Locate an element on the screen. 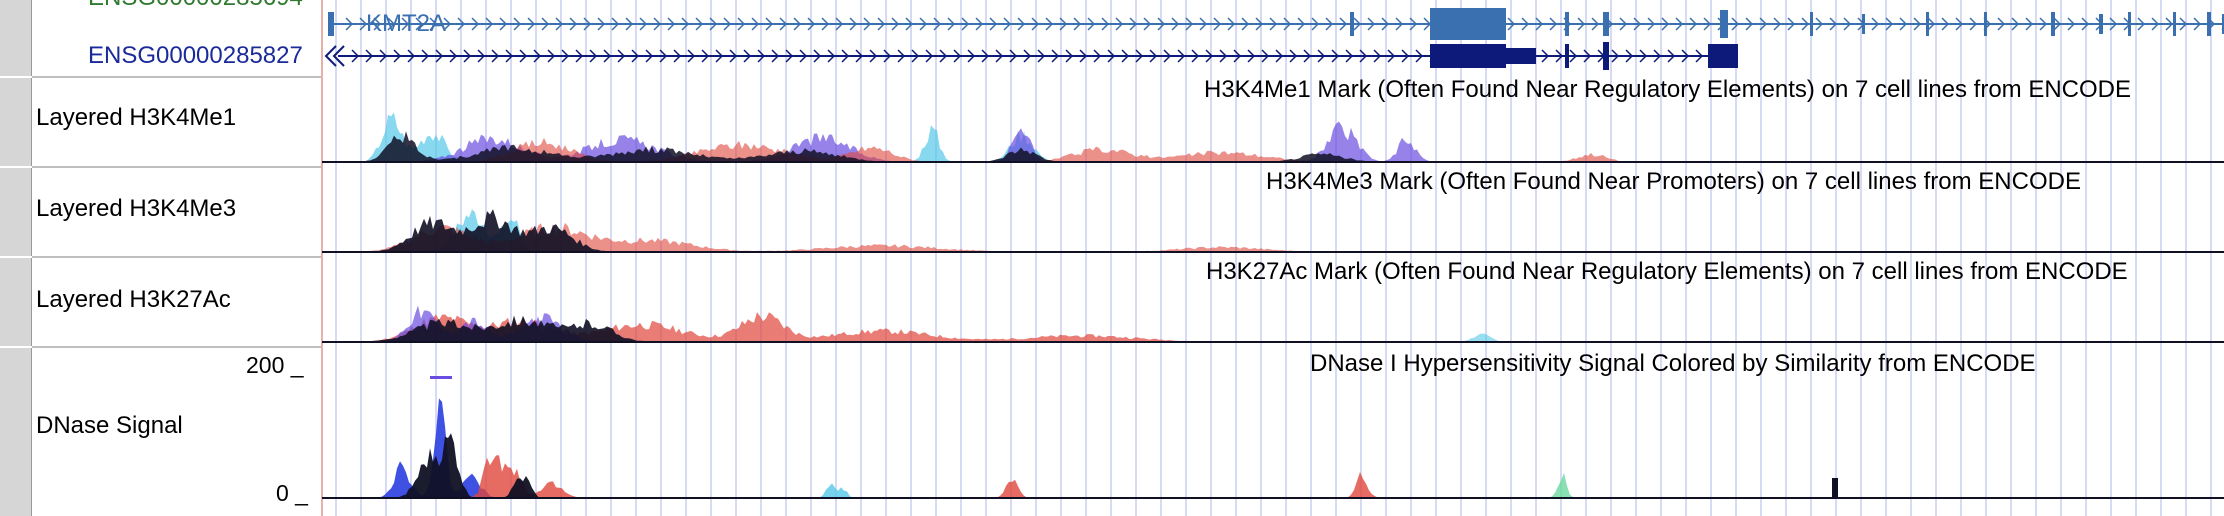 This screenshot has height=516, width=2224. pane-divider is located at coordinates (322, 258).